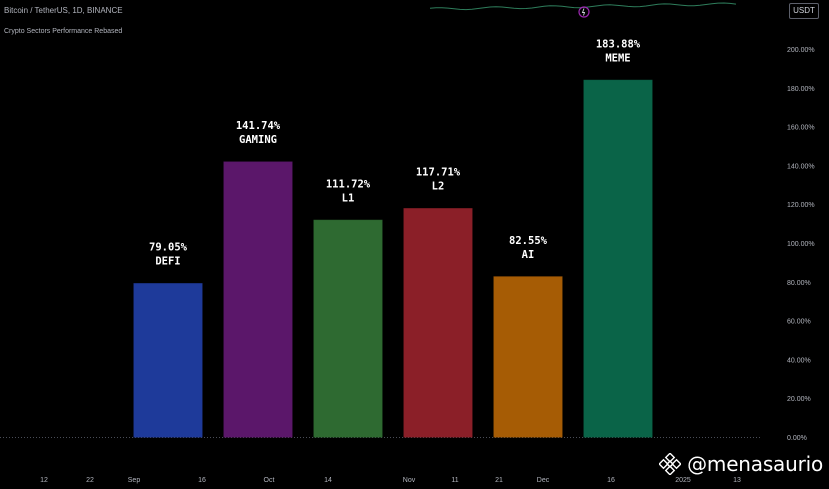 The image size is (829, 489). Describe the element at coordinates (797, 438) in the screenshot. I see `y-tick-label: 0.00%` at that location.